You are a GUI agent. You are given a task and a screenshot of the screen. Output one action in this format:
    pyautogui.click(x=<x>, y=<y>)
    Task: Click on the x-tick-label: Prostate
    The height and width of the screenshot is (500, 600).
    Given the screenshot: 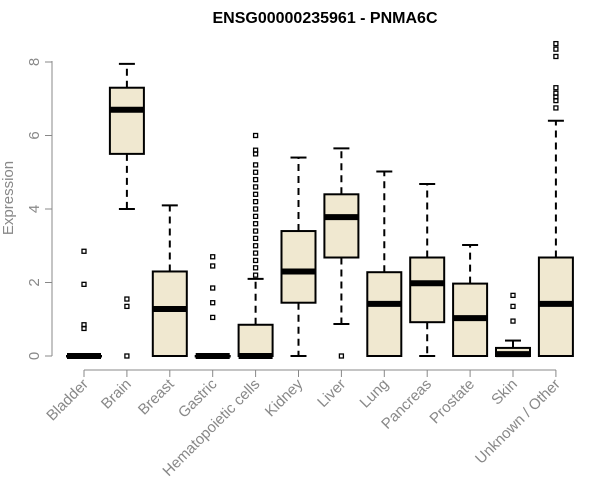 What is the action you would take?
    pyautogui.click(x=452, y=402)
    